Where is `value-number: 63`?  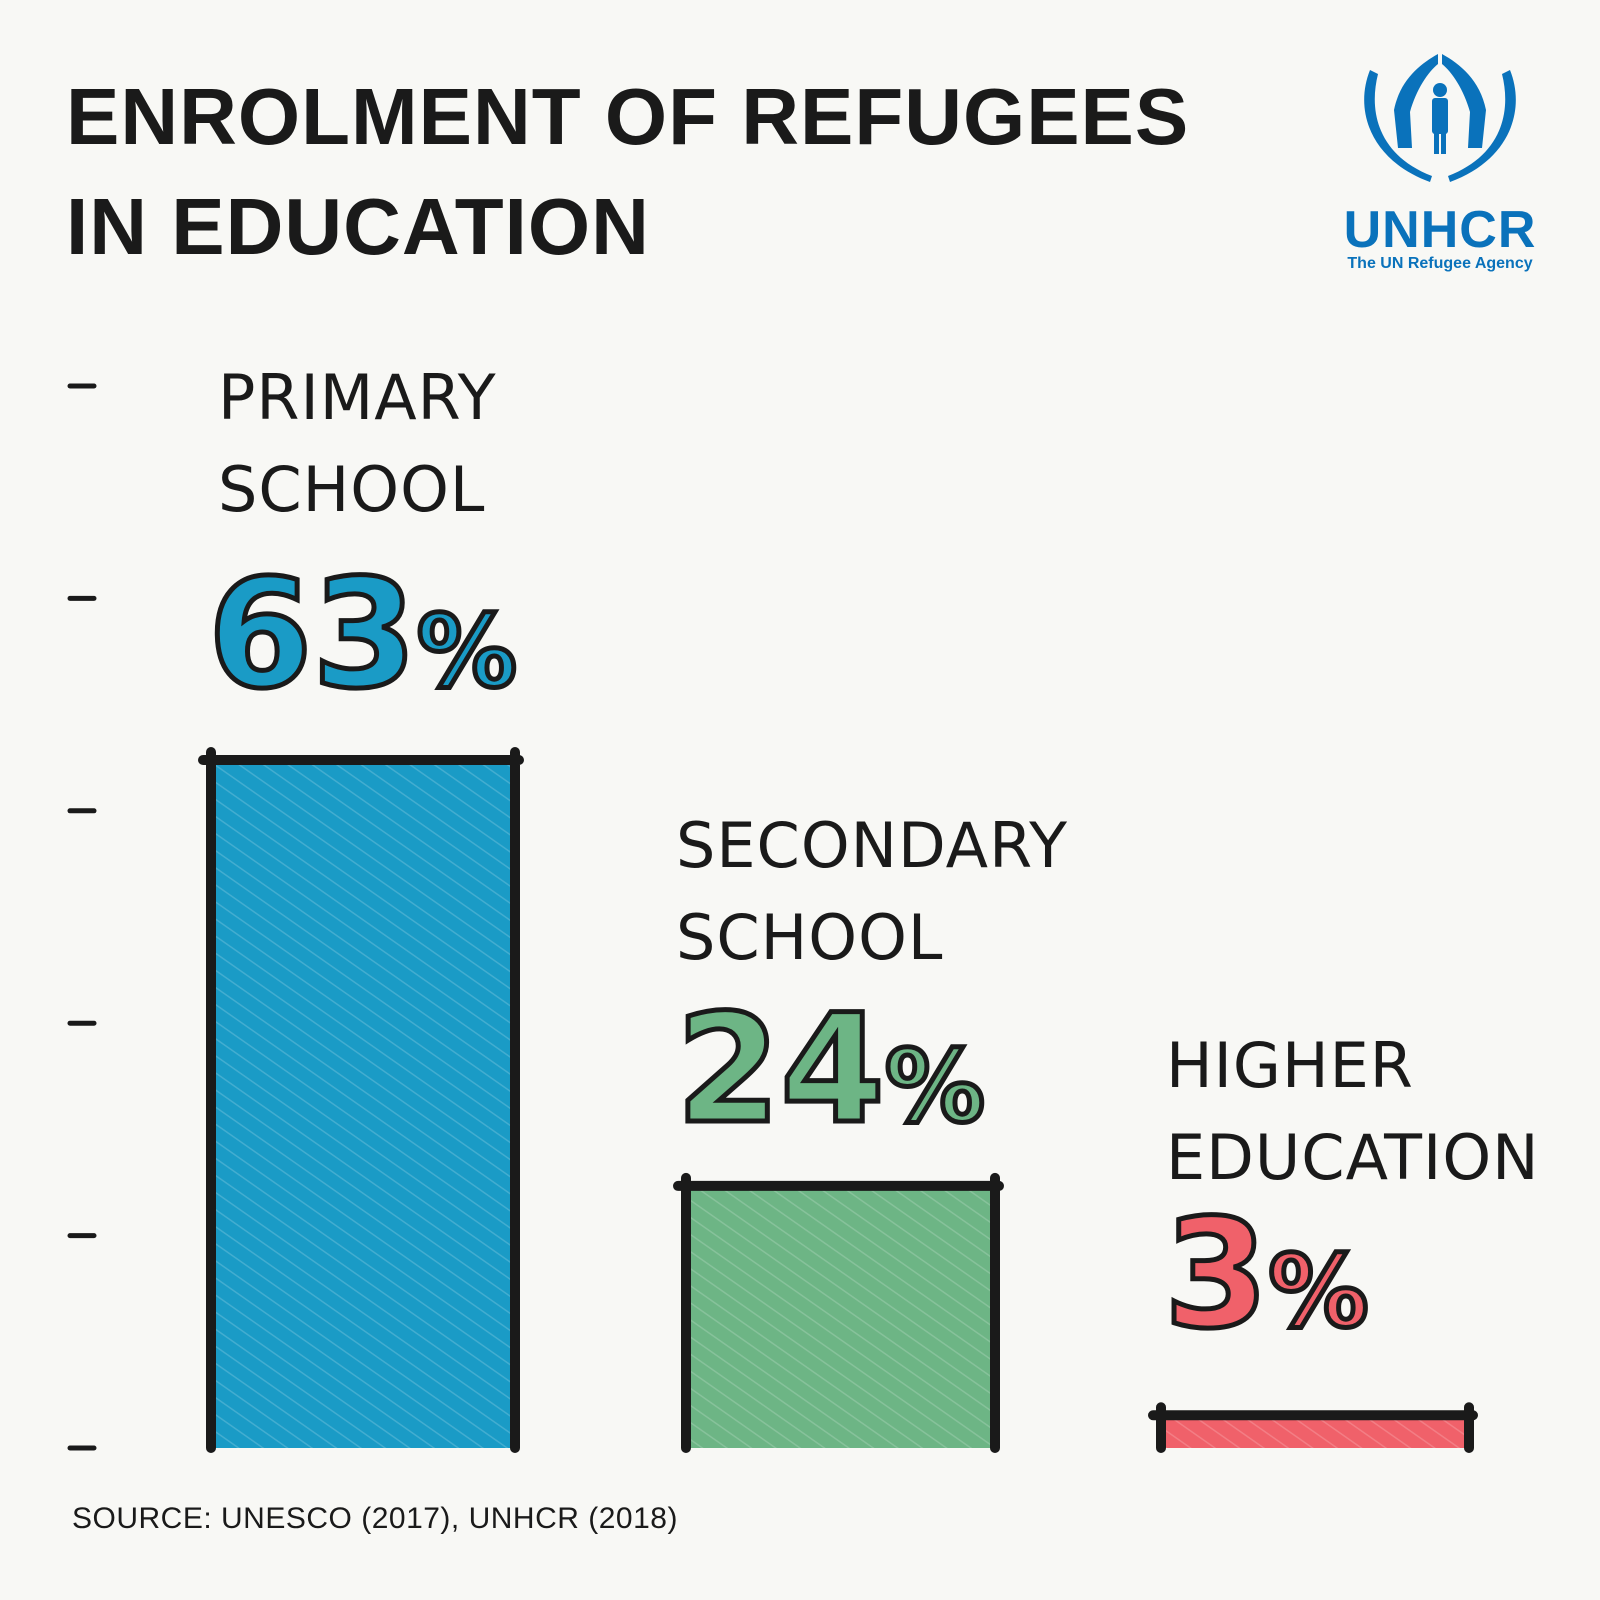 value-number: 63 is located at coordinates (313, 635).